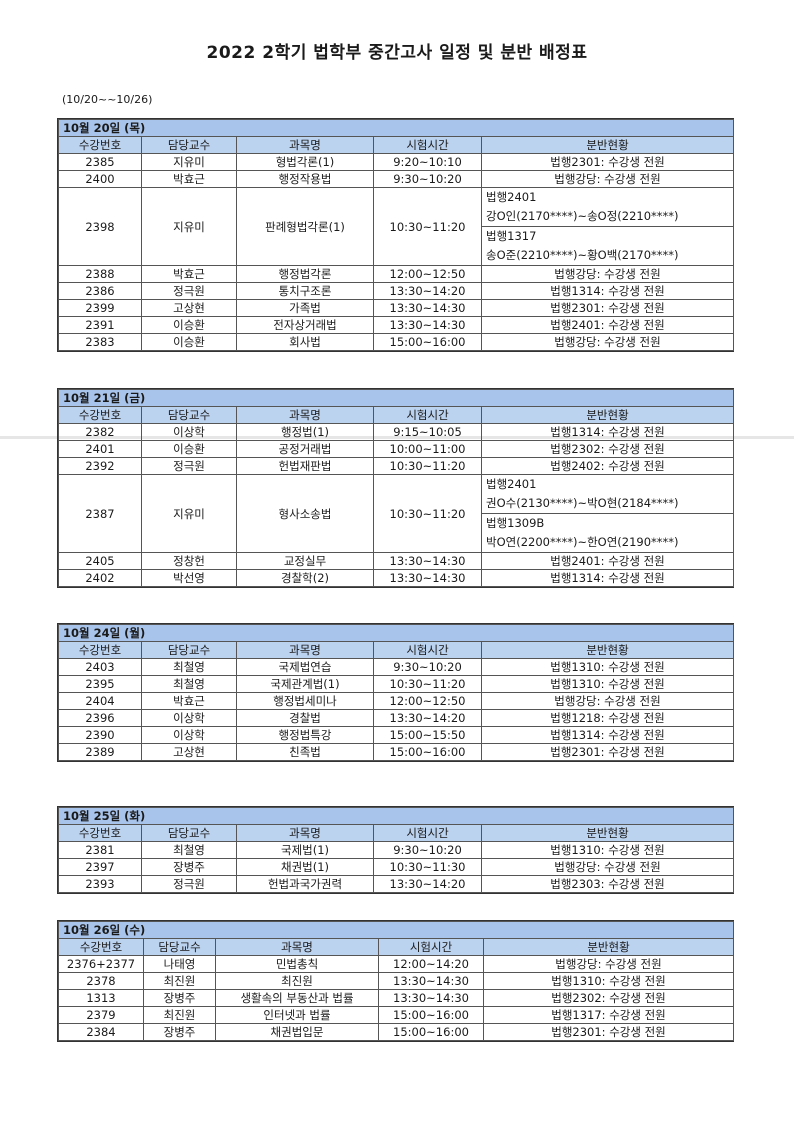 This screenshot has width=794, height=1122. I want to click on split-range: 권O수(2130****)~박O현(2184****), so click(582, 503).